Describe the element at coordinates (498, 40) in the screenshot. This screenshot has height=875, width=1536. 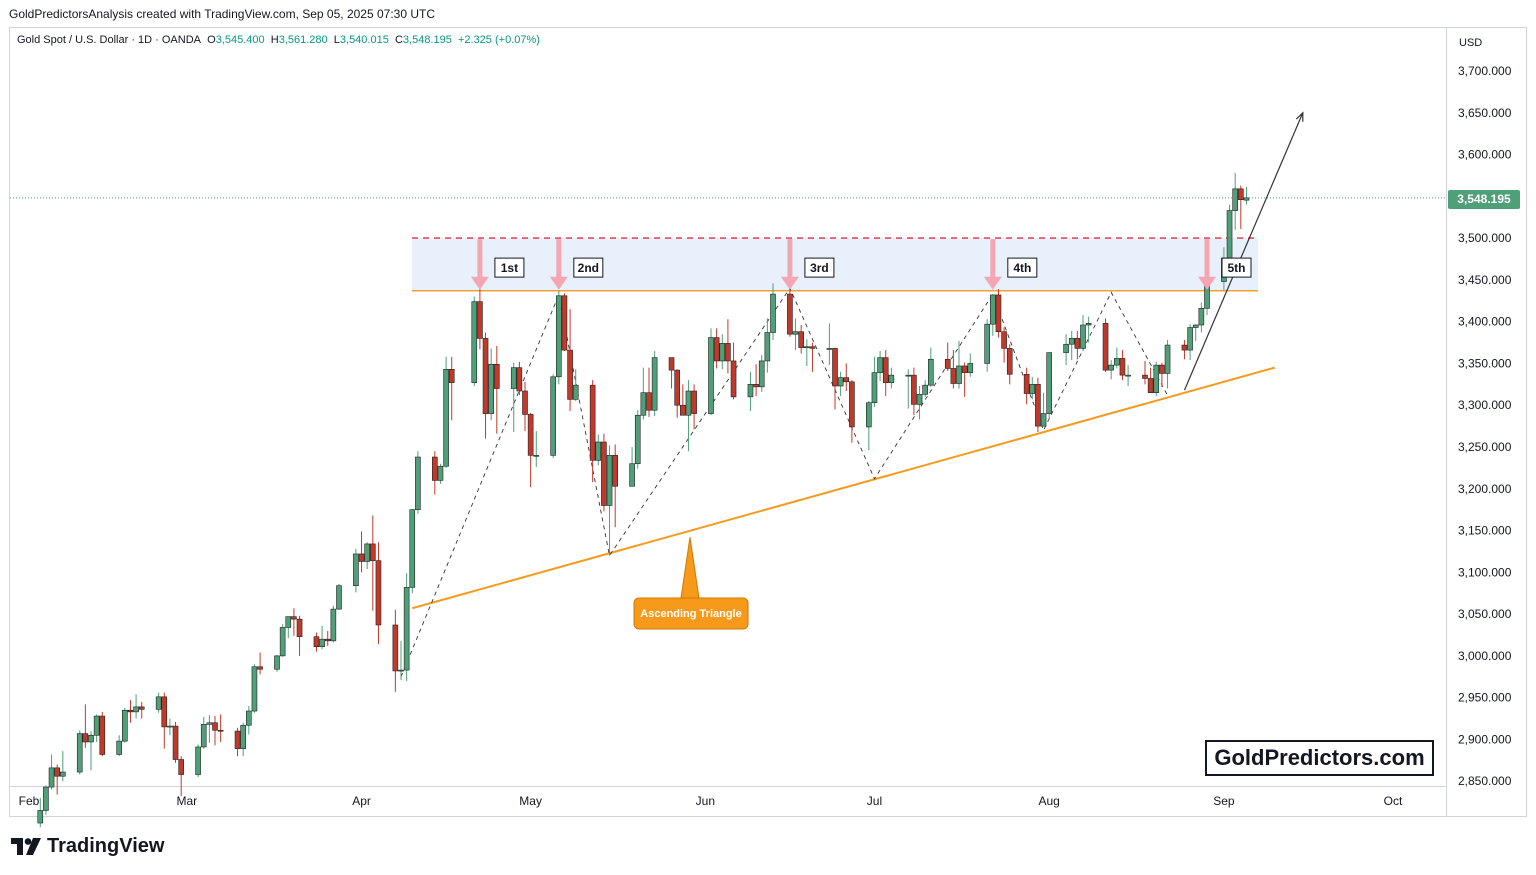
I see `price-change: +2.325 (+0.07%)` at that location.